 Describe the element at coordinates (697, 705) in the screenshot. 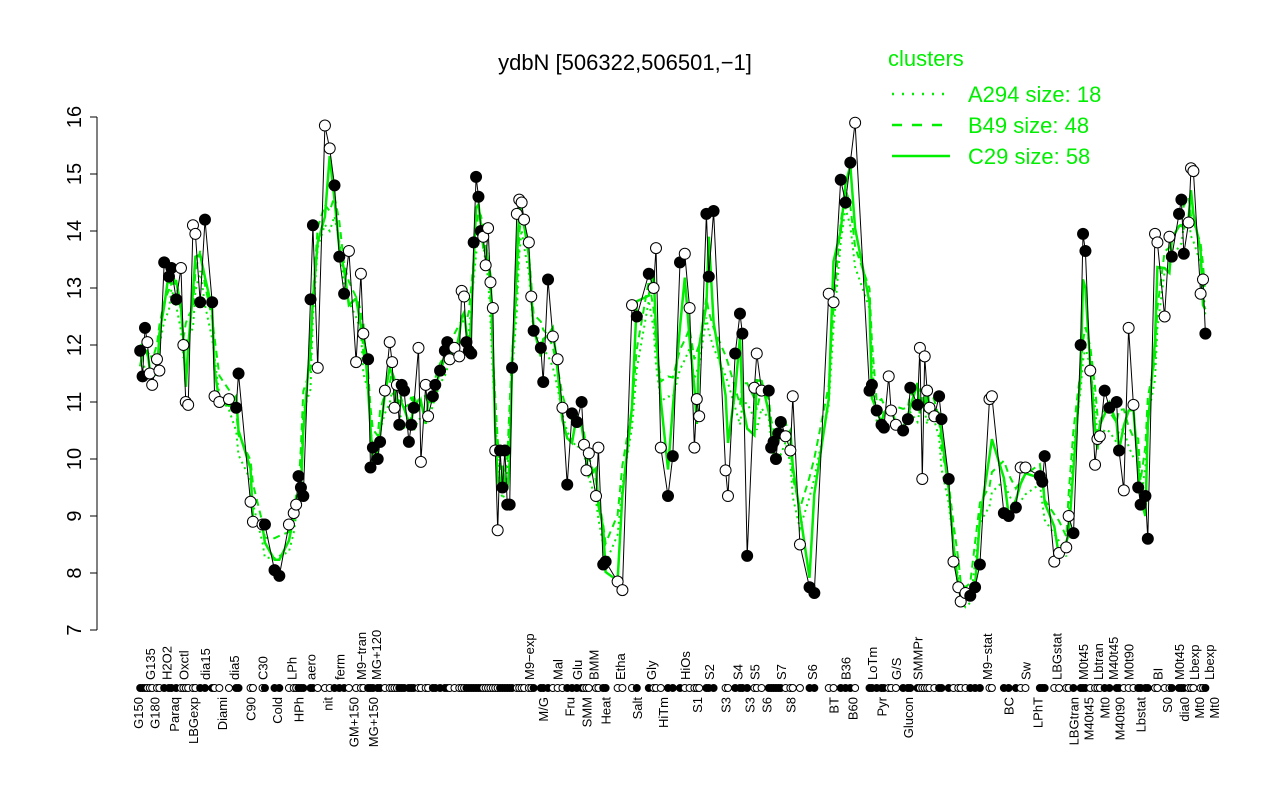

I see `x-label-bottom: S1` at that location.